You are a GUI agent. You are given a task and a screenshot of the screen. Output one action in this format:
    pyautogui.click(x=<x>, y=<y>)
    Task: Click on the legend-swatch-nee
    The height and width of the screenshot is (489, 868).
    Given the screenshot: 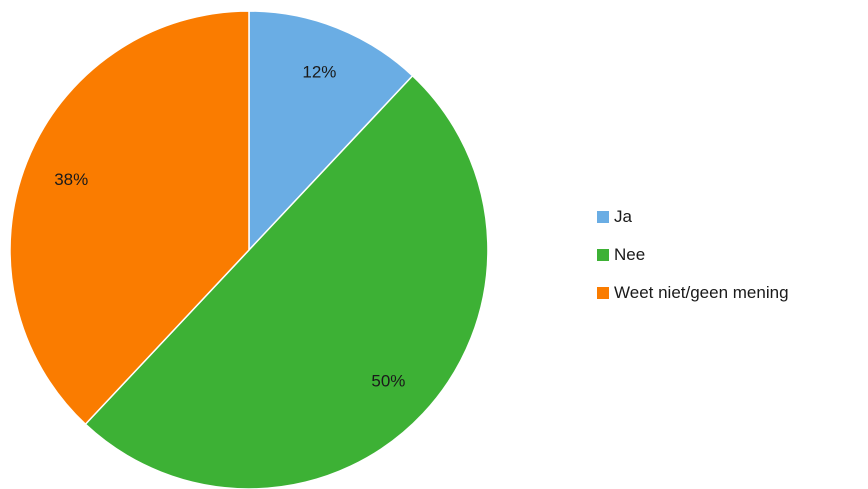 What is the action you would take?
    pyautogui.click(x=603, y=254)
    